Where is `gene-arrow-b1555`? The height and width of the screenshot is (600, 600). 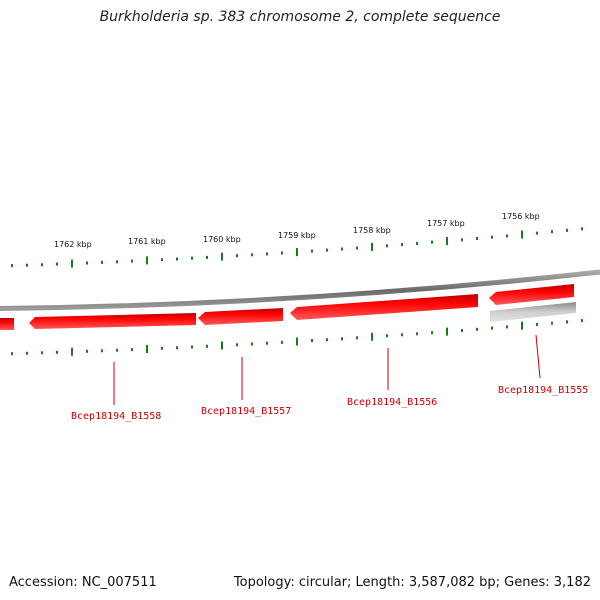 gene-arrow-b1555 is located at coordinates (531, 294).